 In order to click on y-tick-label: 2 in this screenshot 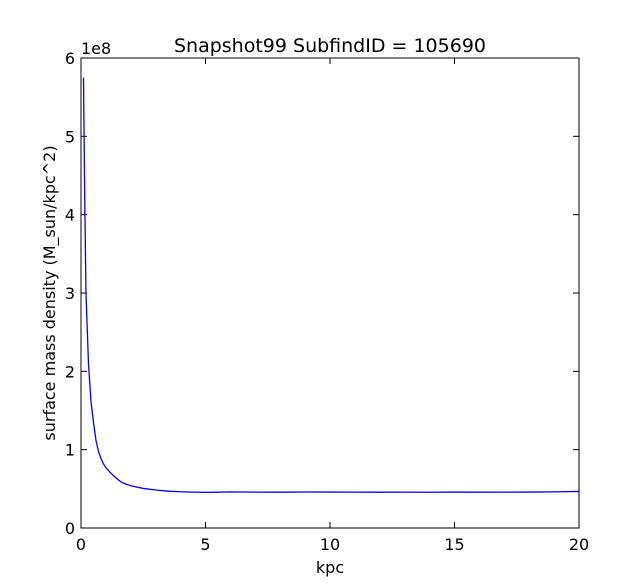, I will do `click(70, 371)`.